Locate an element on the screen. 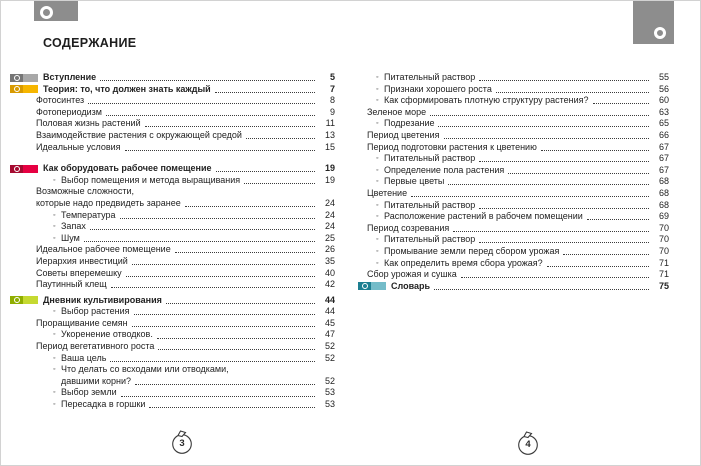 The height and width of the screenshot is (466, 701). toc-entry-label: Пересадка в горшки is located at coordinates (103, 404).